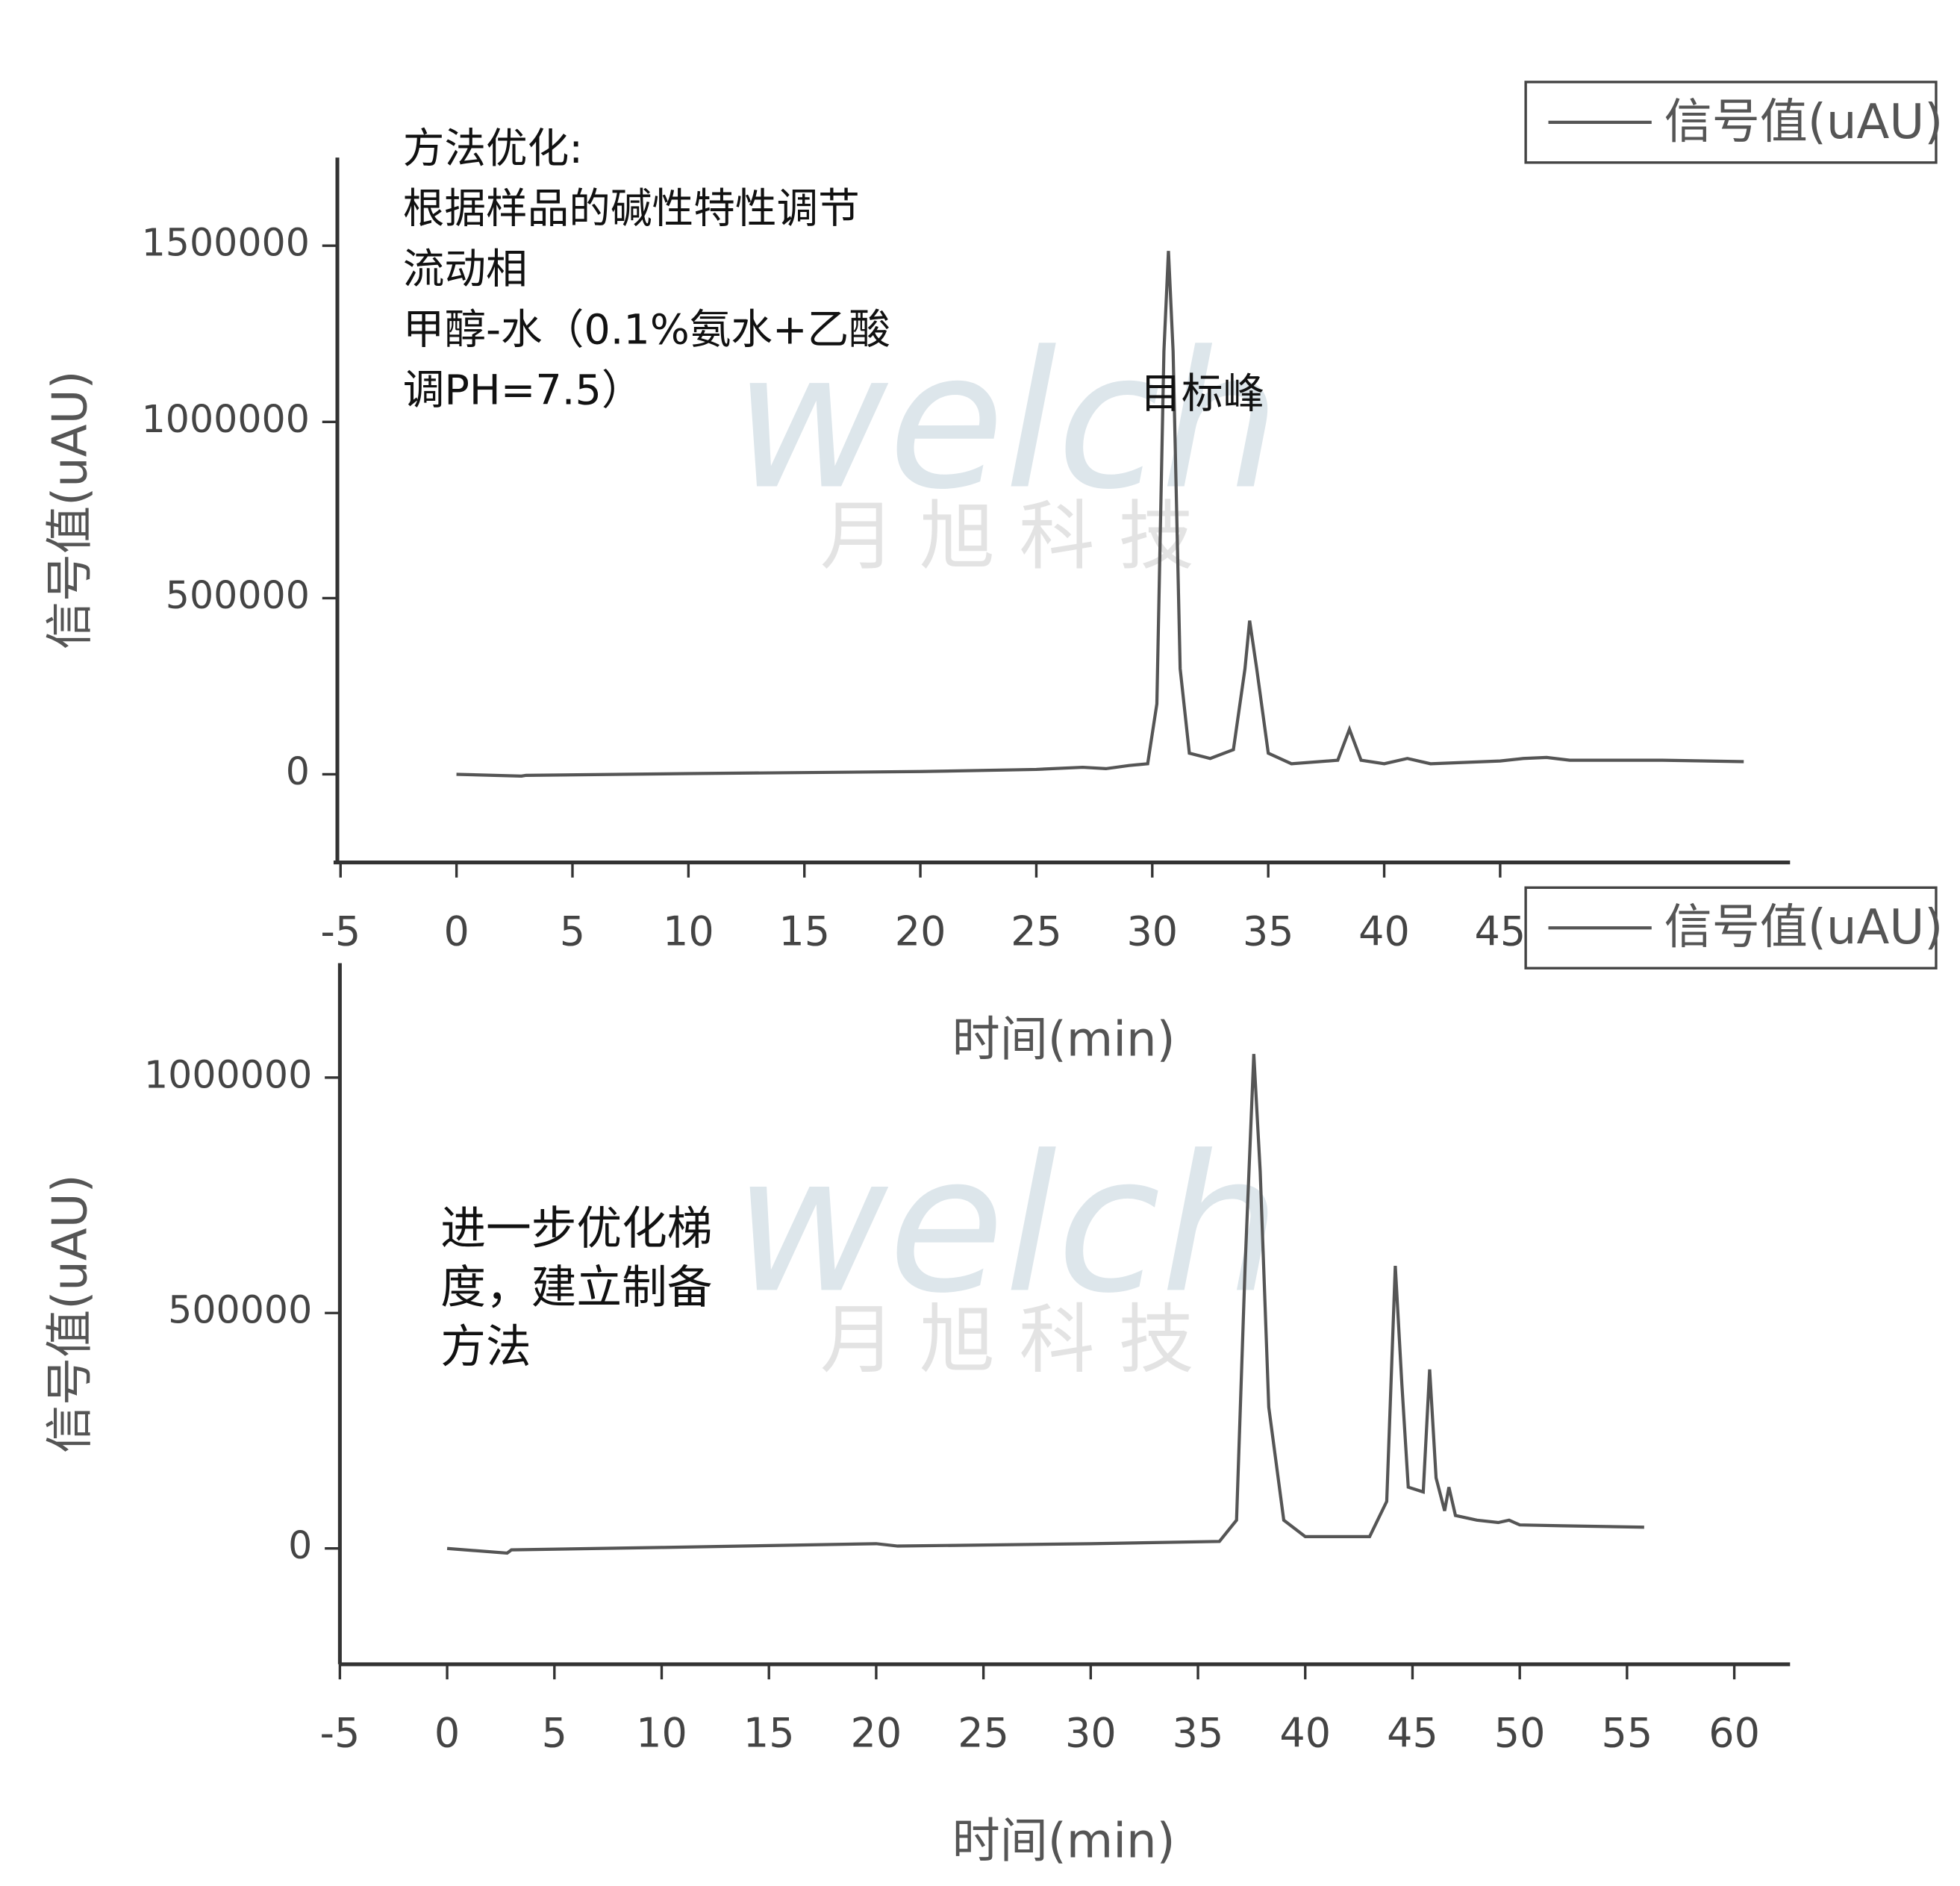  I want to click on annotation: 调PH=7.5）, so click(523, 390).